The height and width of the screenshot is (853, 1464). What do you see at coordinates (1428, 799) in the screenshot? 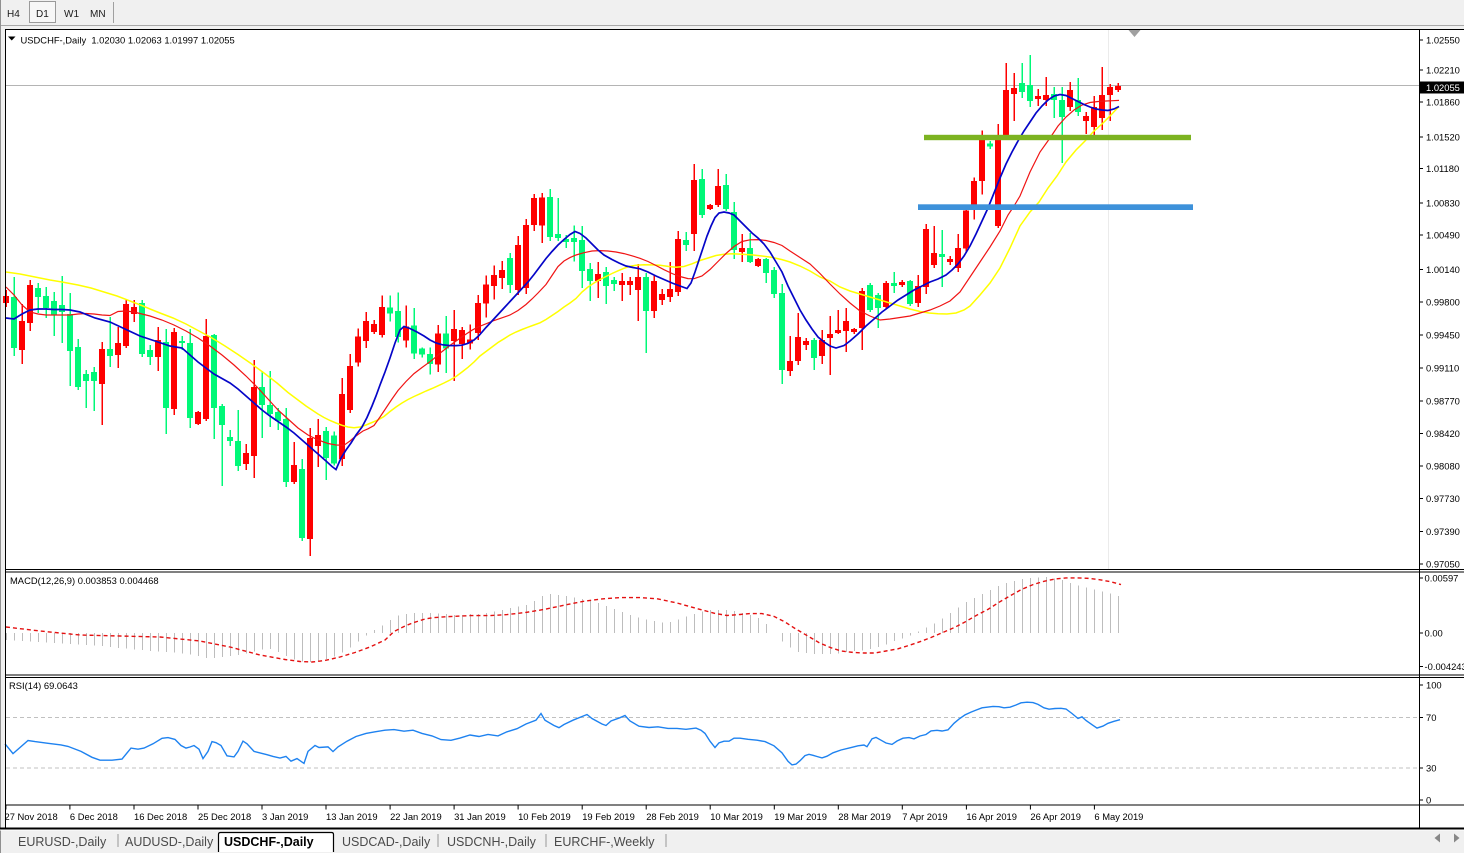
I see `svg-text: 0` at bounding box center [1428, 799].